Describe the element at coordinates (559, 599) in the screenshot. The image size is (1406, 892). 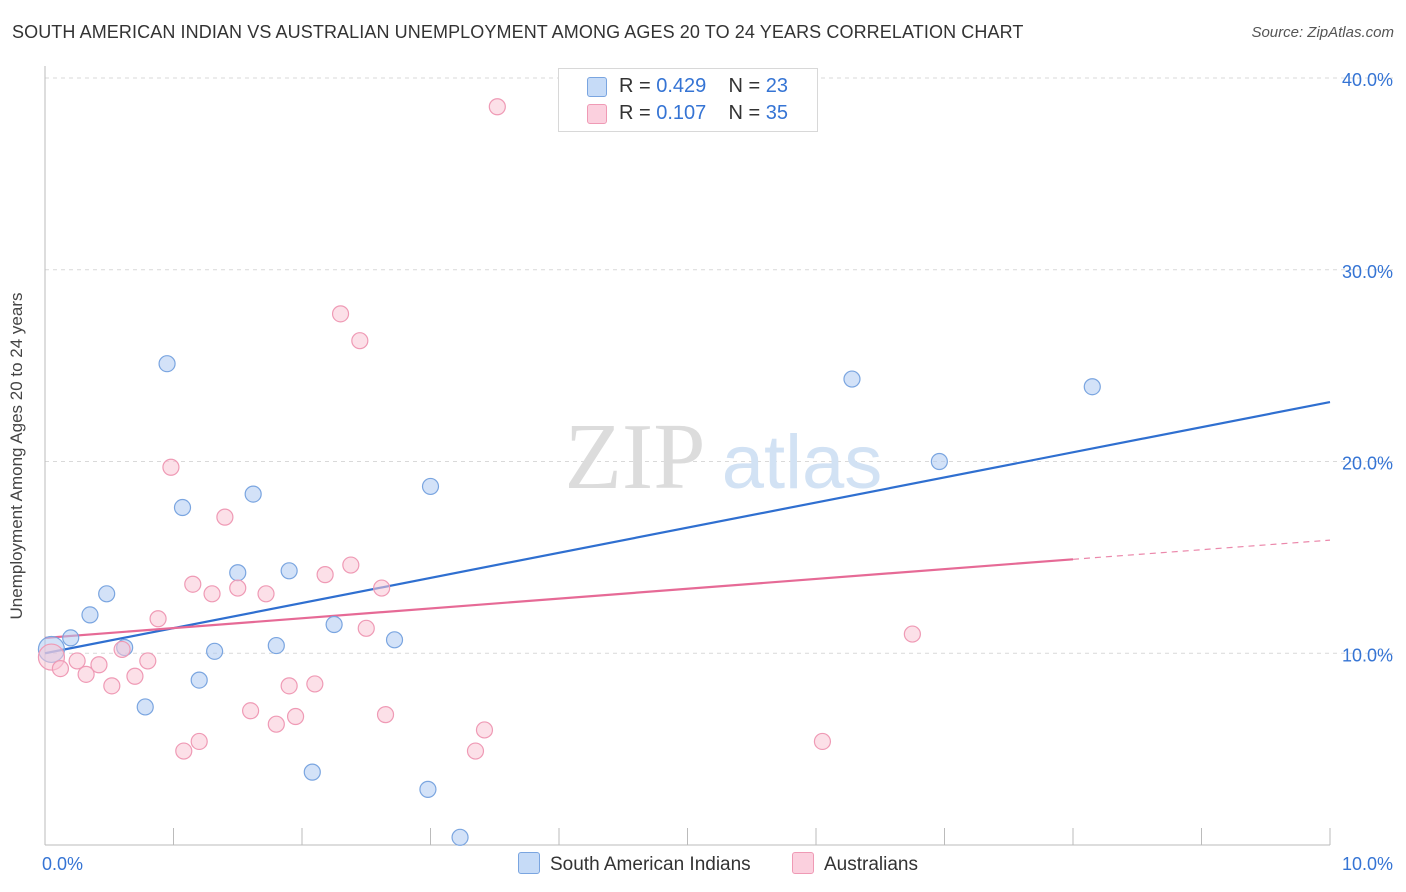
I see `trend-line-australians` at that location.